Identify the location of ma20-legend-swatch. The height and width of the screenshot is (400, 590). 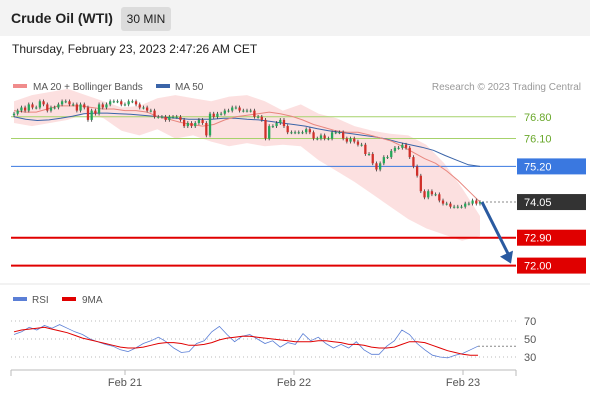
(20, 86).